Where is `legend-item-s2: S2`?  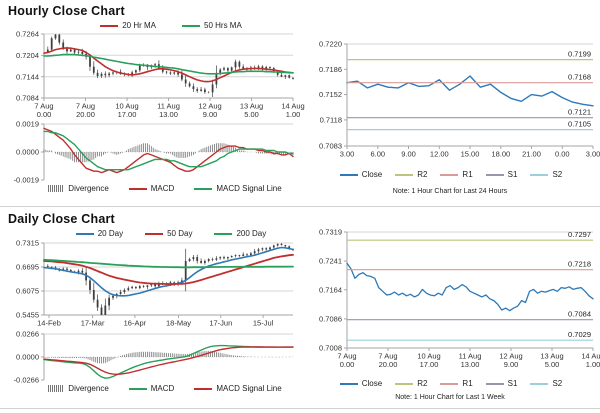 legend-item-s2: S2 is located at coordinates (546, 174).